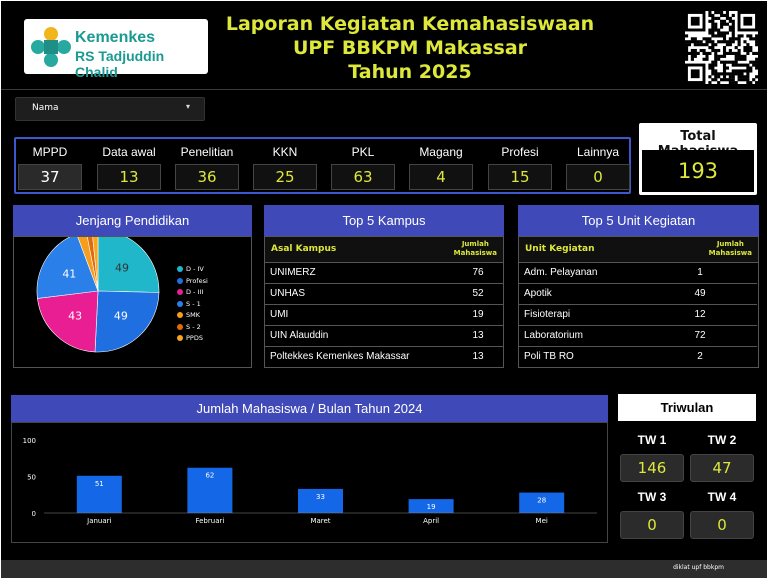 The height and width of the screenshot is (585, 768). What do you see at coordinates (288, 293) in the screenshot?
I see `row-name: UNHAS` at bounding box center [288, 293].